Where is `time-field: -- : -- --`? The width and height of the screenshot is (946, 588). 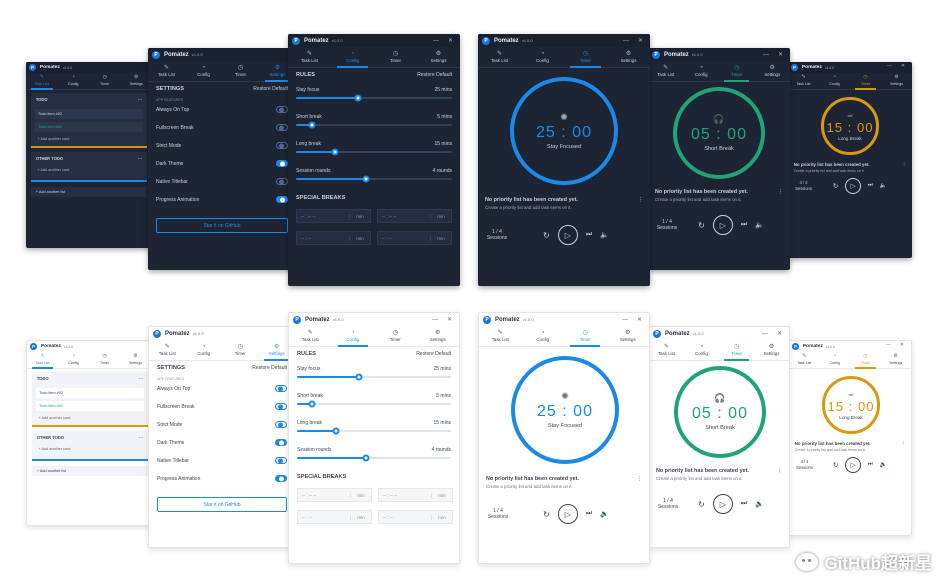 time-field: -- : -- -- is located at coordinates (308, 216).